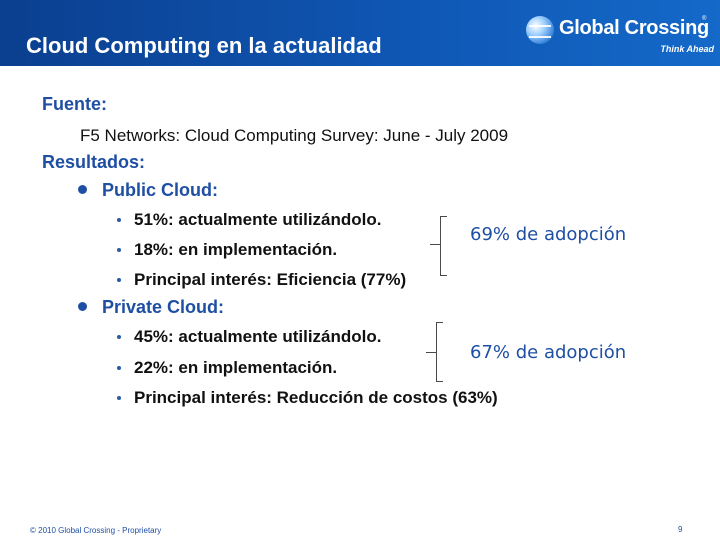  What do you see at coordinates (204, 45) in the screenshot?
I see `slide-title: Cloud Computing en la actualidad` at bounding box center [204, 45].